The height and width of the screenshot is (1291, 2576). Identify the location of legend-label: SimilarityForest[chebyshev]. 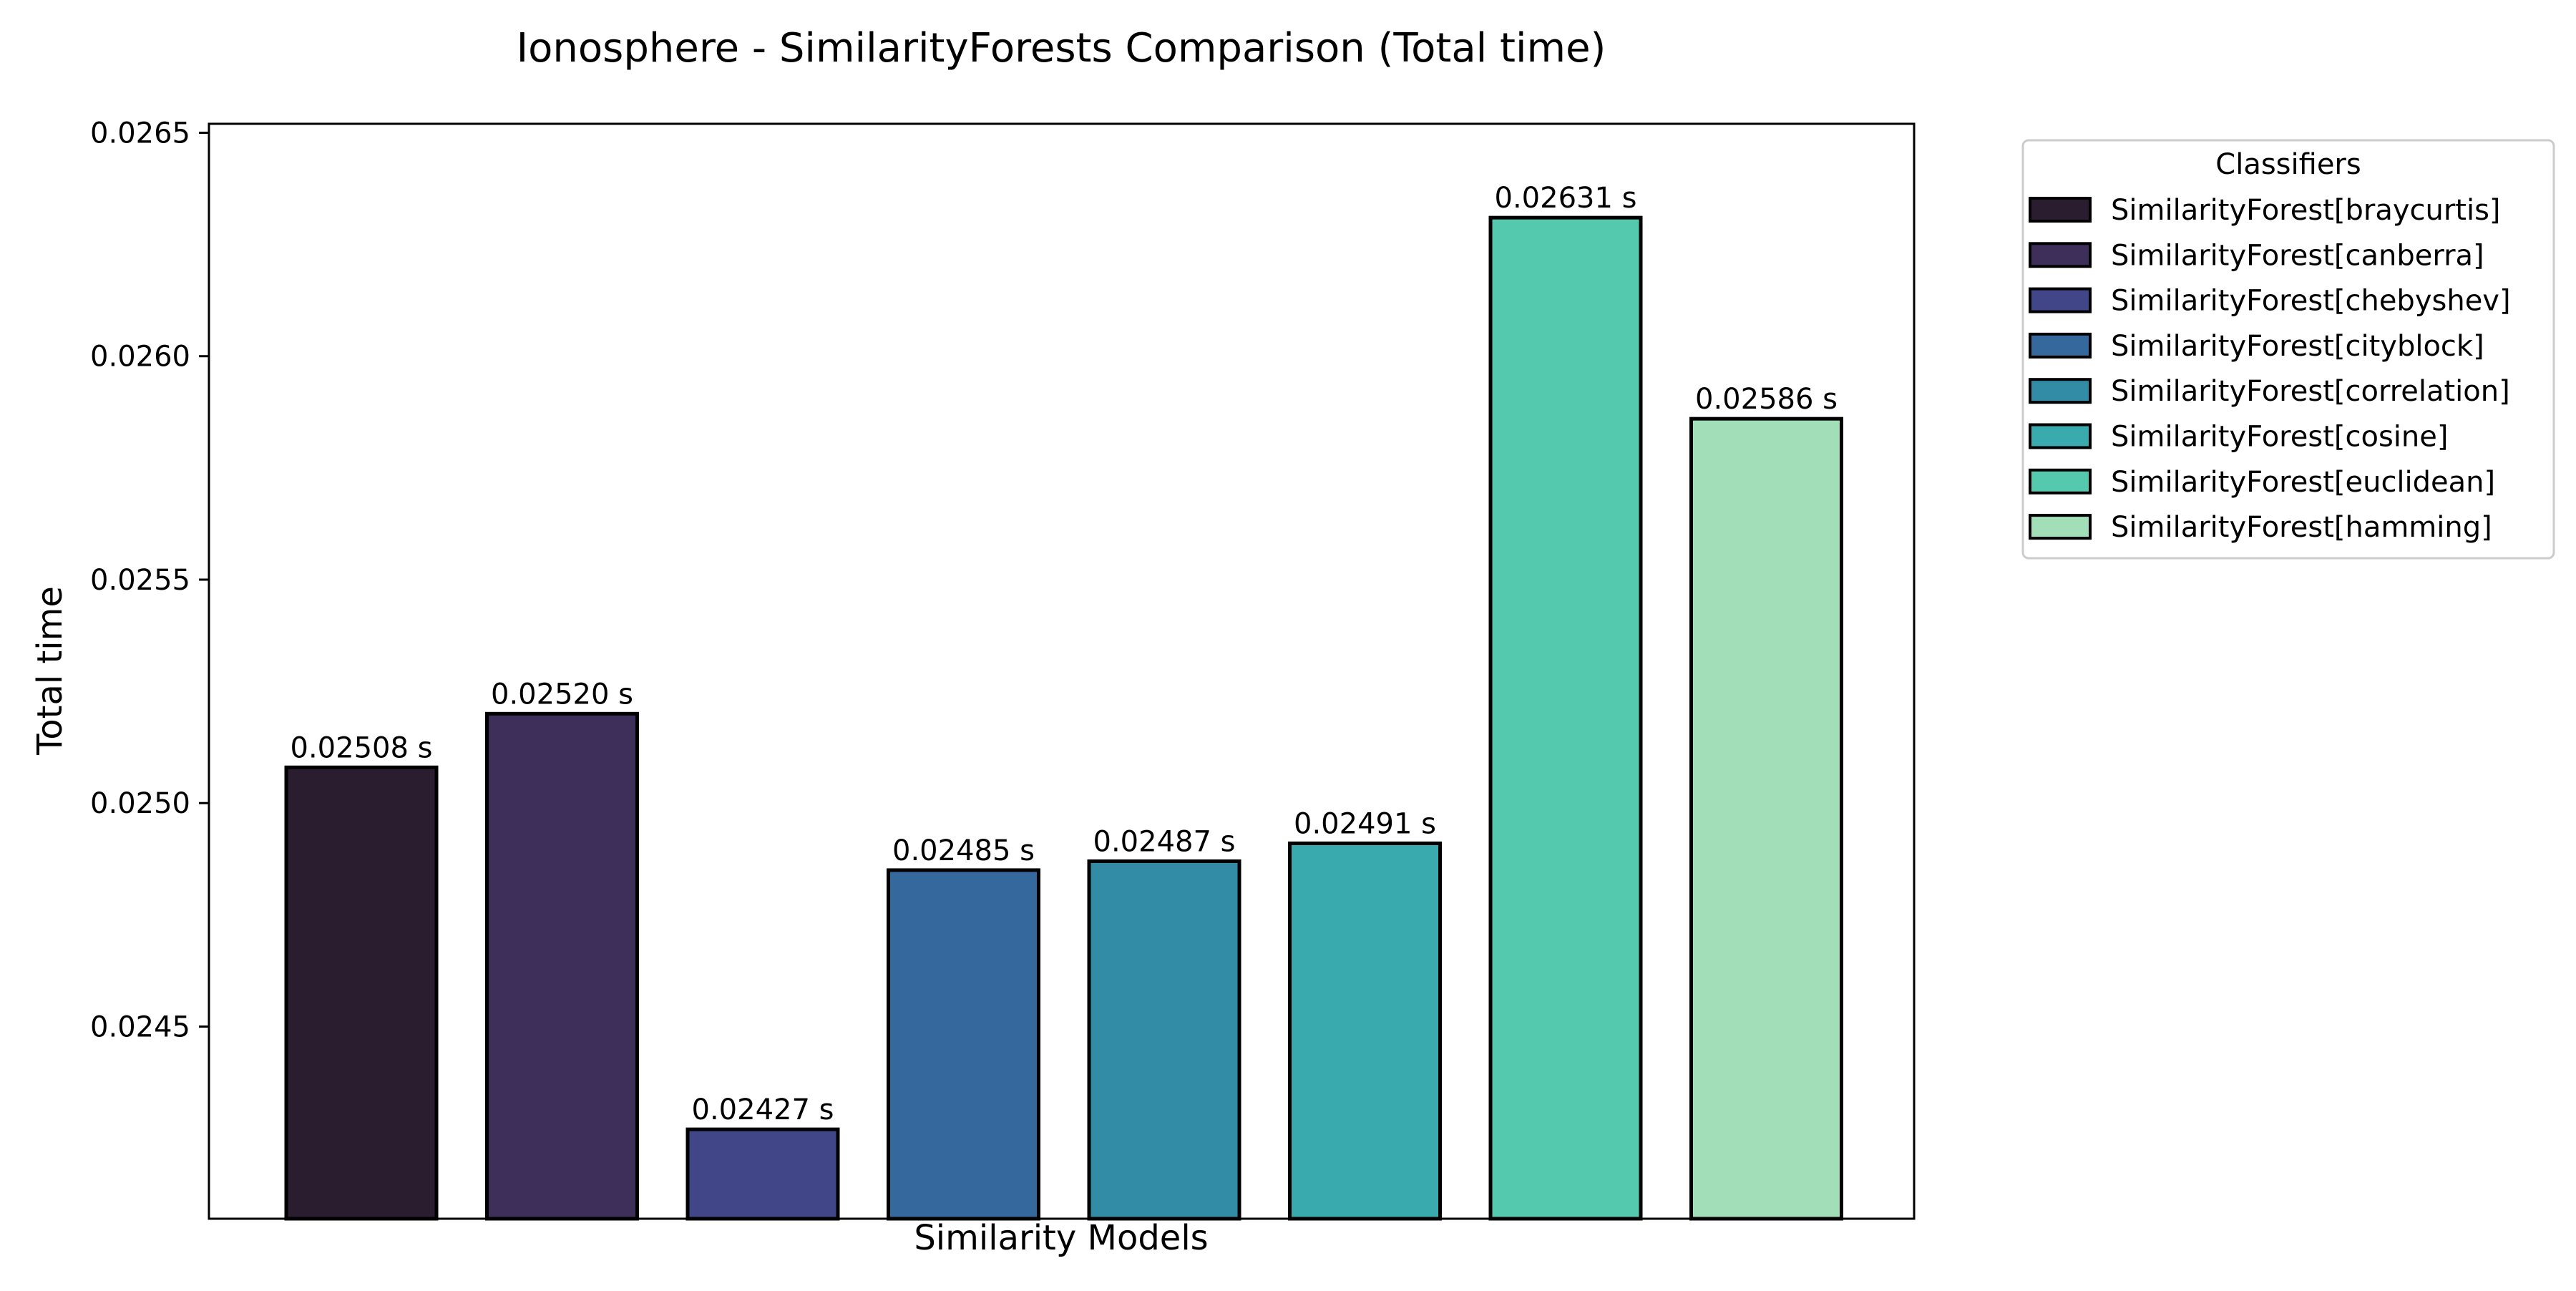
(2311, 301).